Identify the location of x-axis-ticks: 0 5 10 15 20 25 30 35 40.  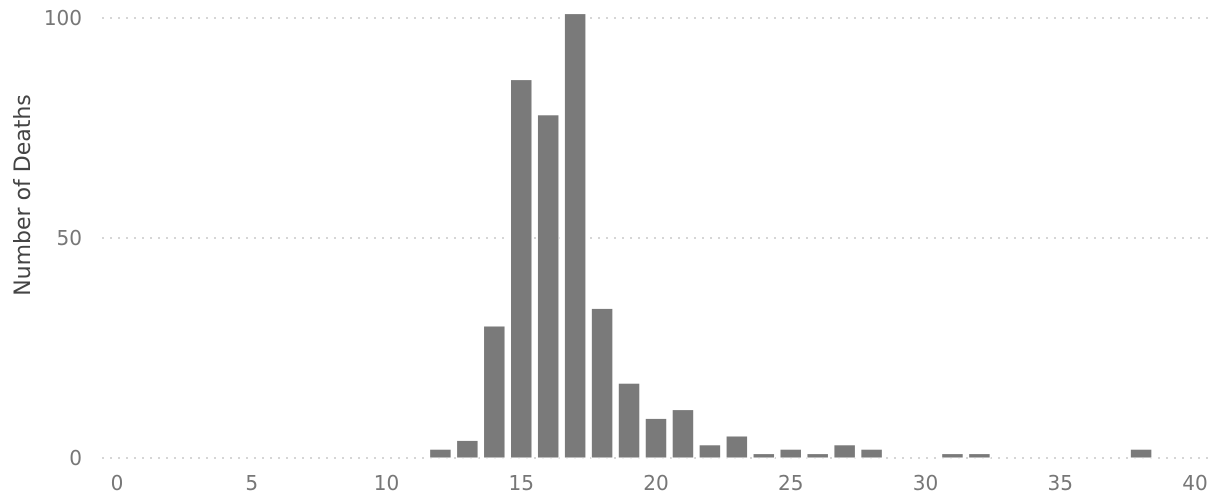
(659, 483).